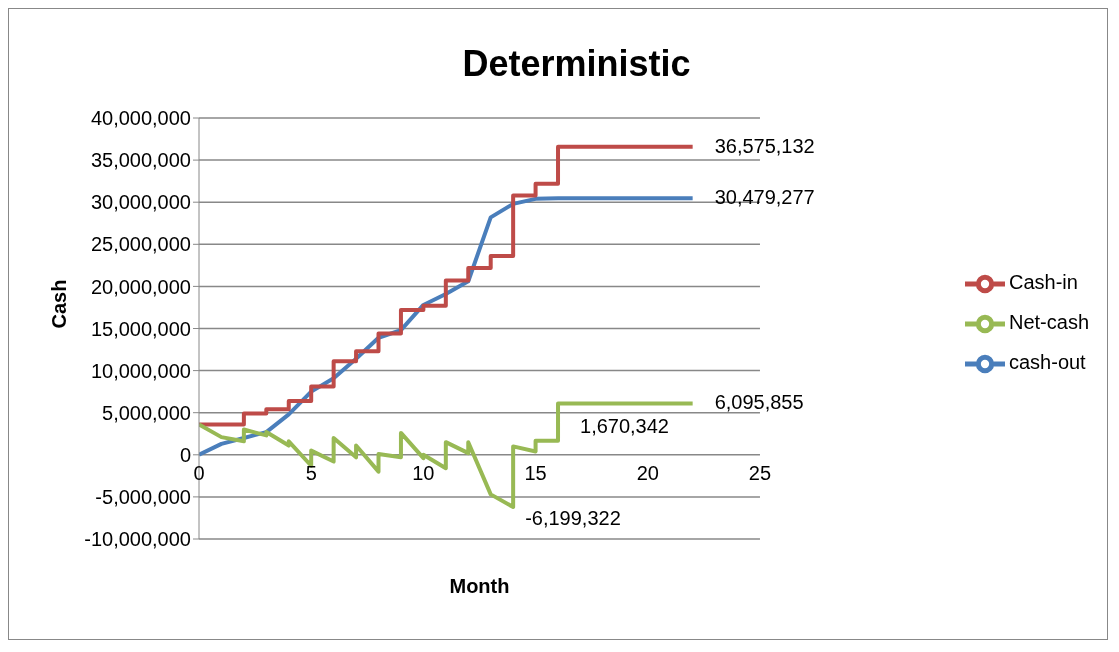 The width and height of the screenshot is (1119, 652). Describe the element at coordinates (1048, 322) in the screenshot. I see `legend-label: Net-cash` at that location.